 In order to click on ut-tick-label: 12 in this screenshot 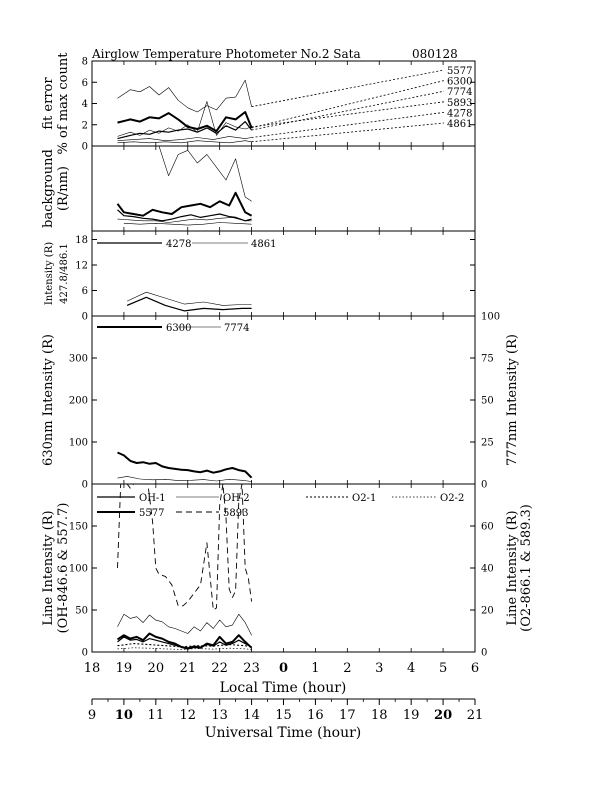, I will do `click(187, 715)`.